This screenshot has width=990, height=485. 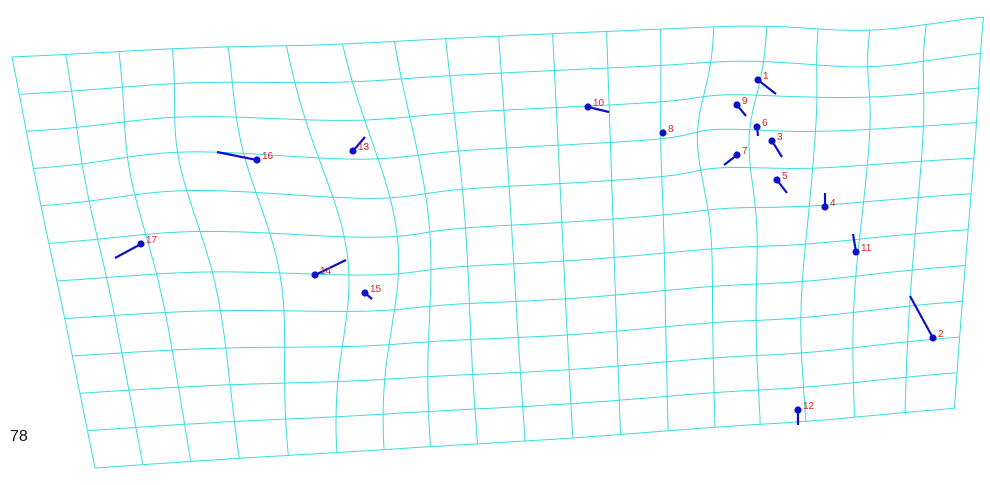 I want to click on landmark-4: 4, so click(x=828, y=202).